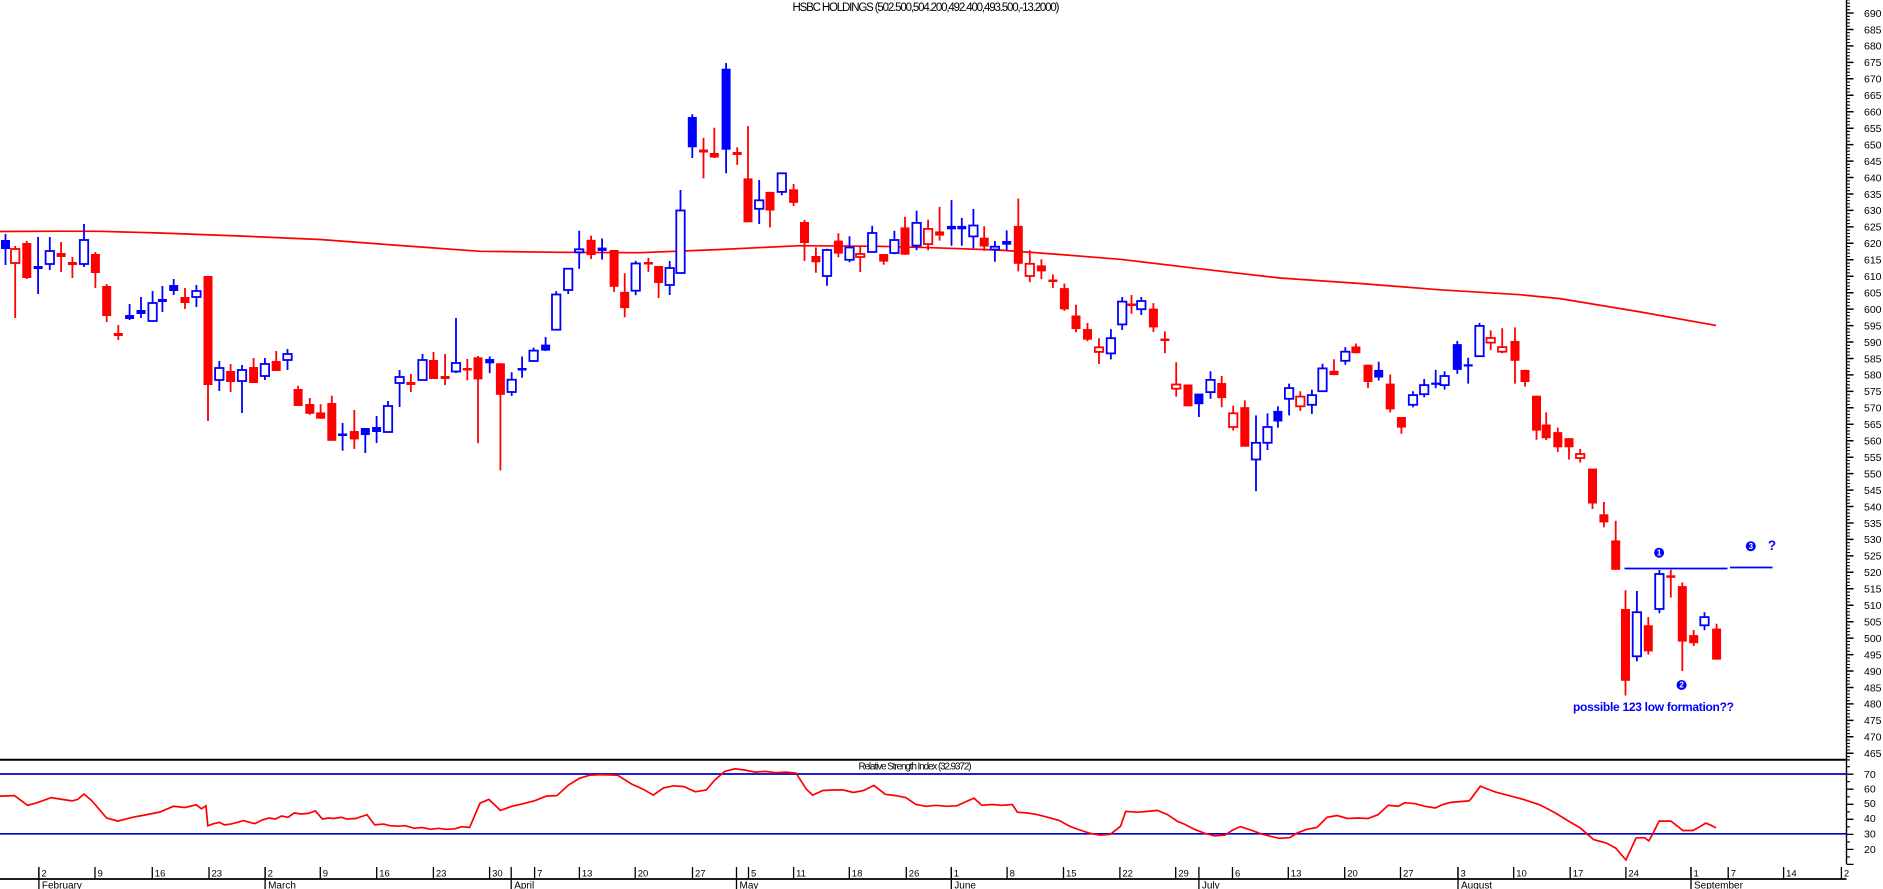  I want to click on svg-text: 535, so click(1873, 524).